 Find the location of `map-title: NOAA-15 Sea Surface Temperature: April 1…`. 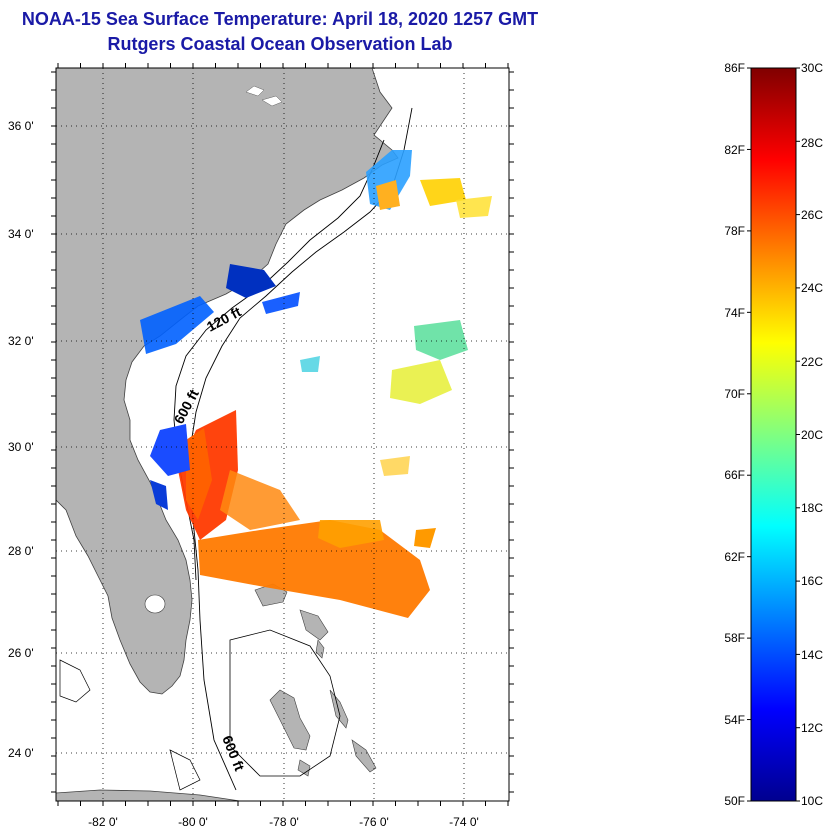

map-title: NOAA-15 Sea Surface Temperature: April 1… is located at coordinates (280, 19).